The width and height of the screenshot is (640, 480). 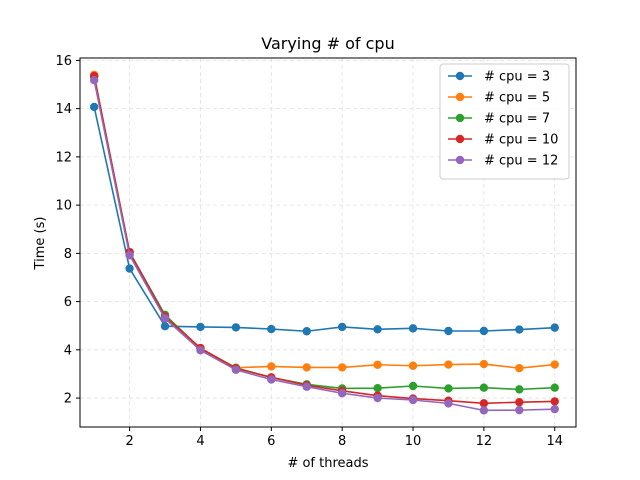 I want to click on y-tick-label: 8, so click(x=68, y=254).